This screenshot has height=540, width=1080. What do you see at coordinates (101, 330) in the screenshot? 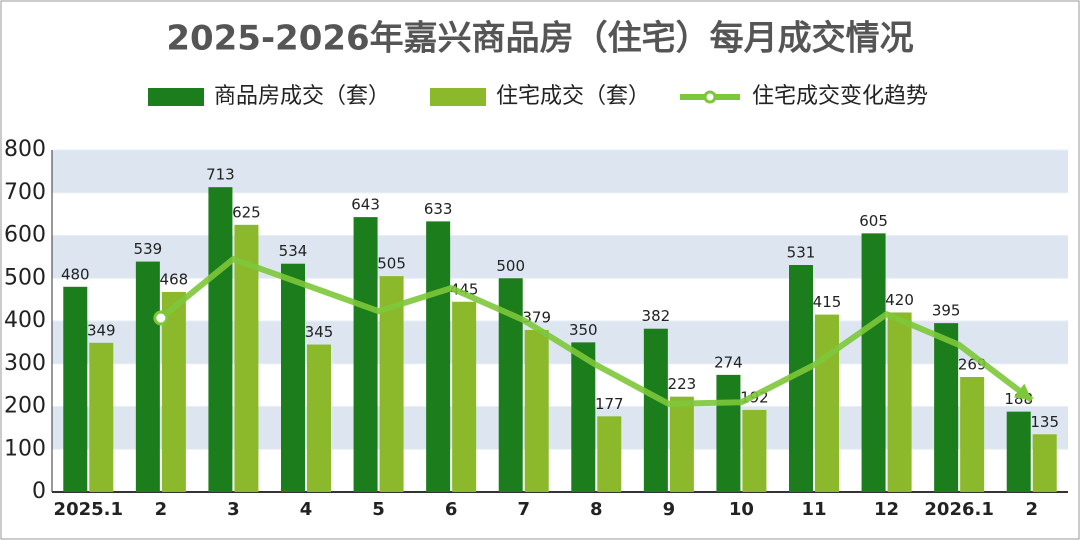
I see `value-label: 349` at bounding box center [101, 330].